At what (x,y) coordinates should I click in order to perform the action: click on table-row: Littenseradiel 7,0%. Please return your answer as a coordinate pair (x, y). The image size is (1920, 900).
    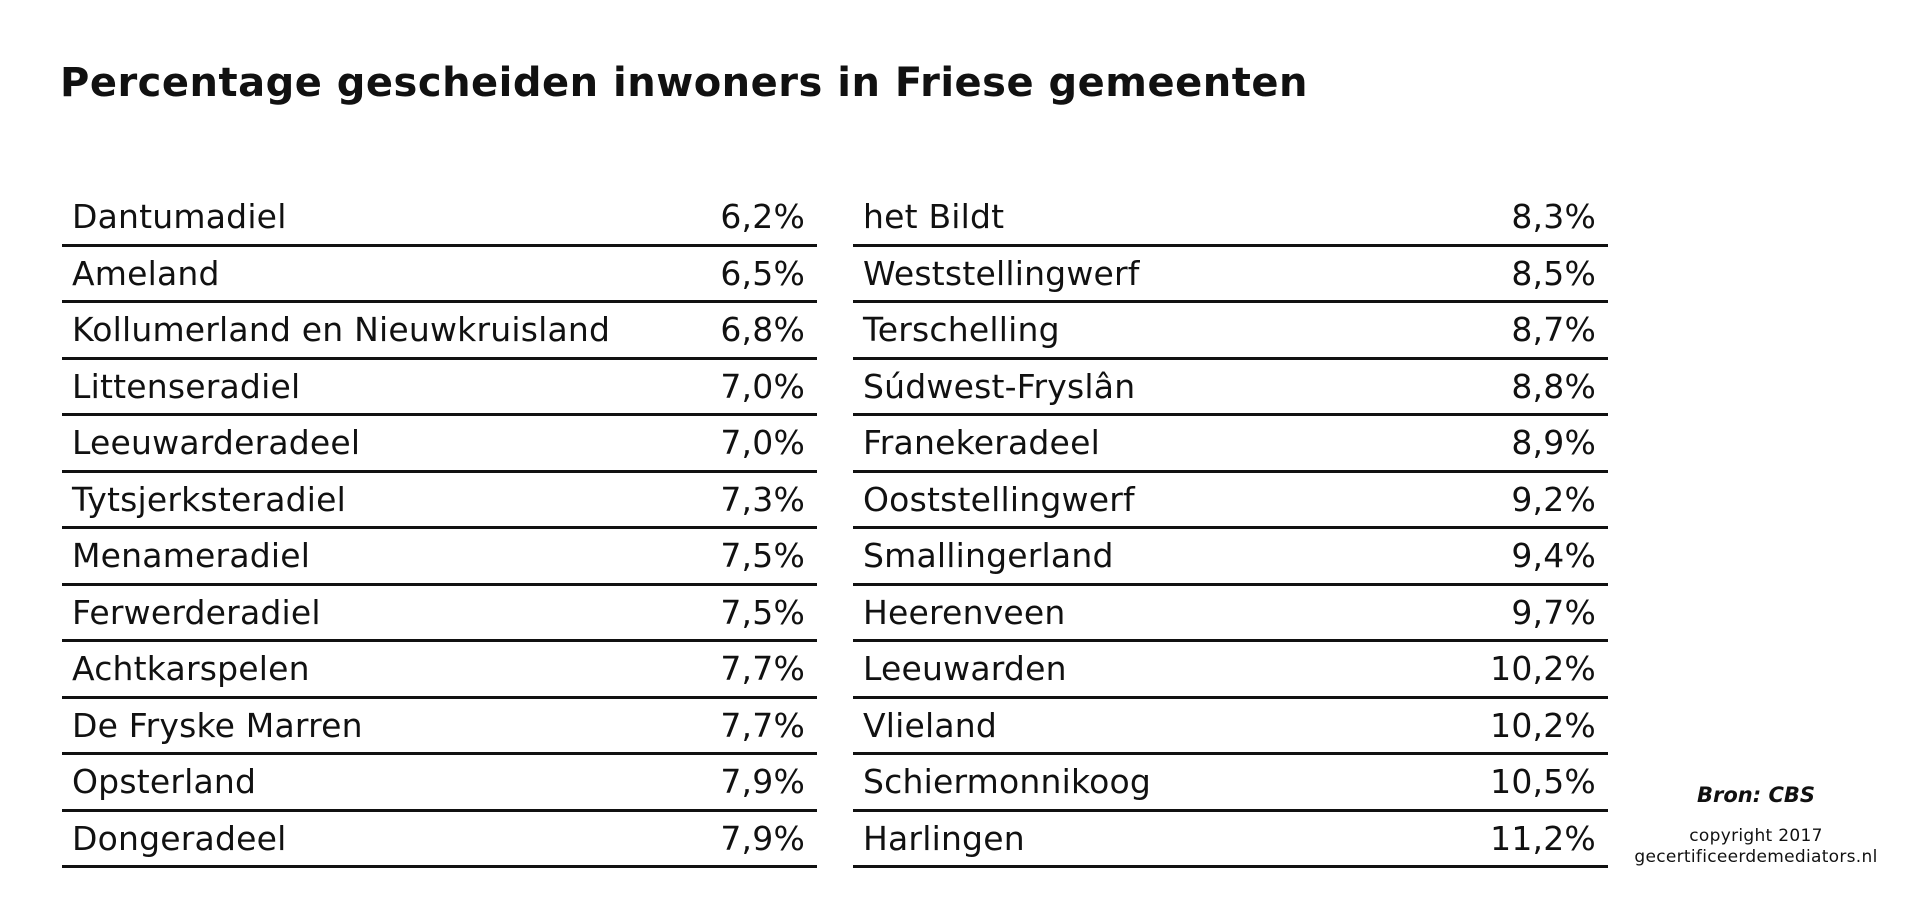
    Looking at the image, I should click on (439, 388).